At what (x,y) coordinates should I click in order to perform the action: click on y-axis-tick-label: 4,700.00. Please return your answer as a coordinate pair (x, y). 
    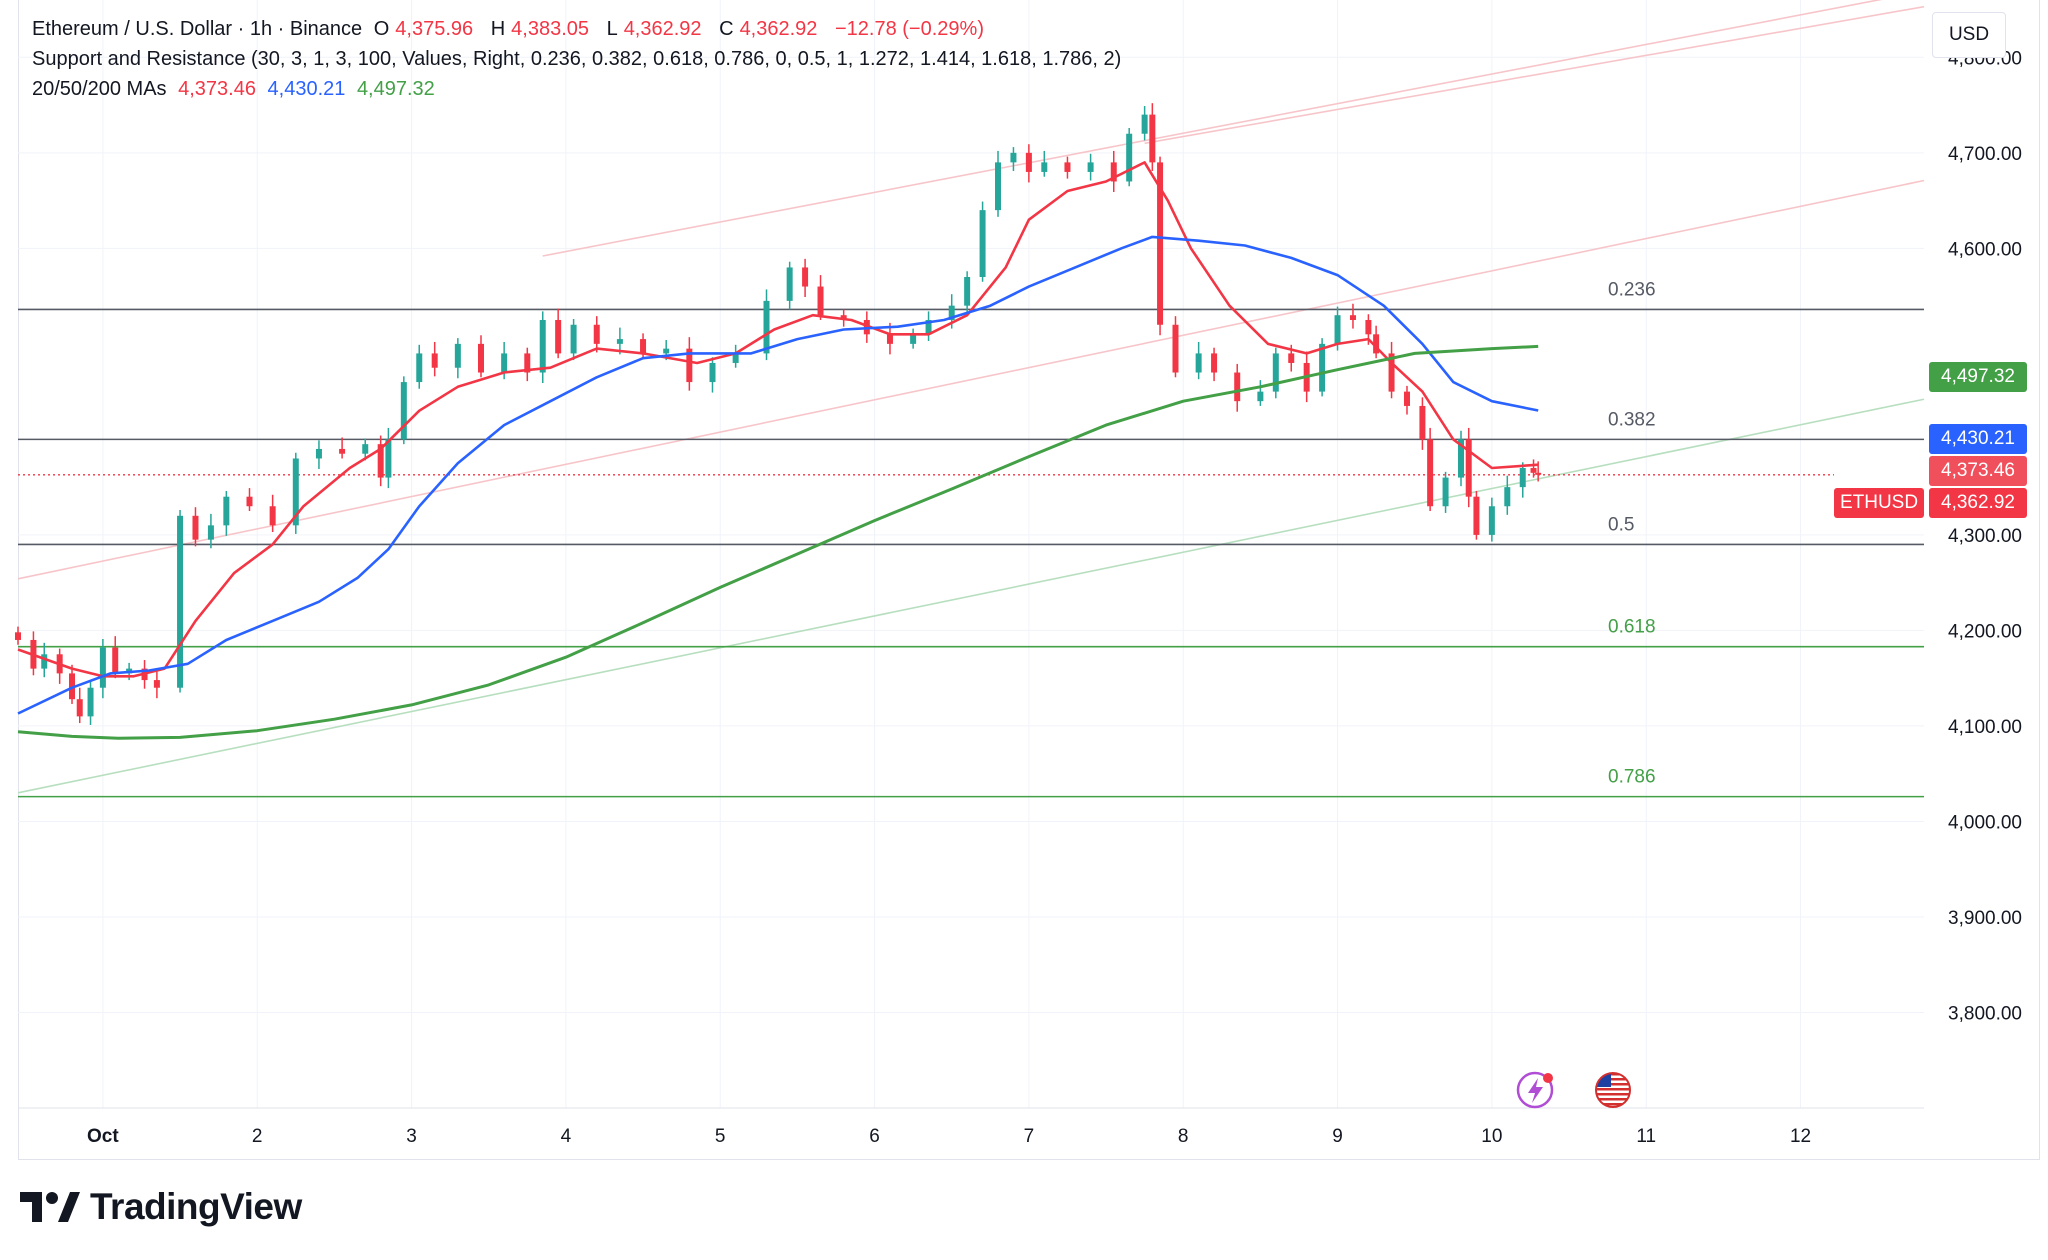
    Looking at the image, I should click on (1985, 154).